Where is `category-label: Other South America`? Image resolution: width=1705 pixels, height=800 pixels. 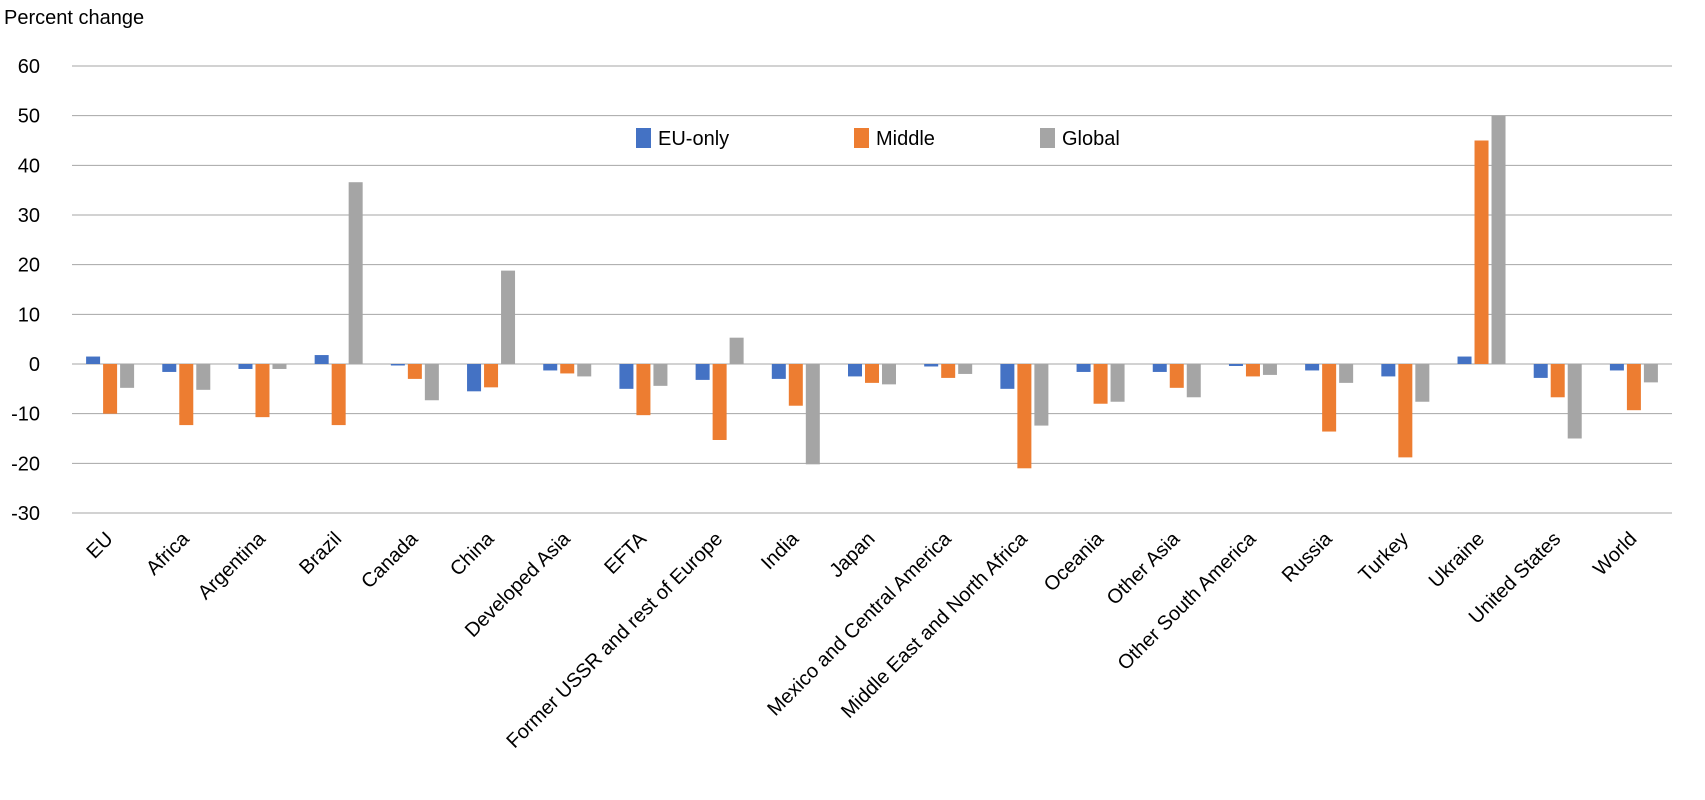
category-label: Other South America is located at coordinates (1187, 600).